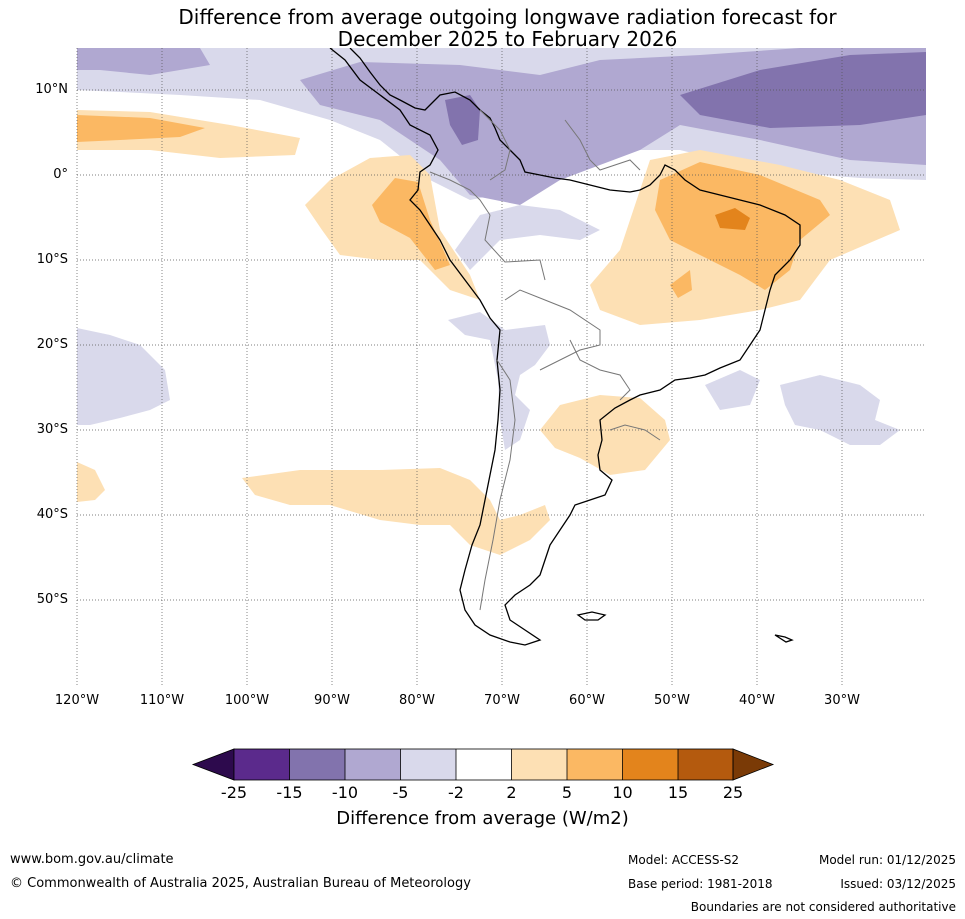 The width and height of the screenshot is (965, 919). What do you see at coordinates (678, 792) in the screenshot?
I see `colorbar-tick: 15` at bounding box center [678, 792].